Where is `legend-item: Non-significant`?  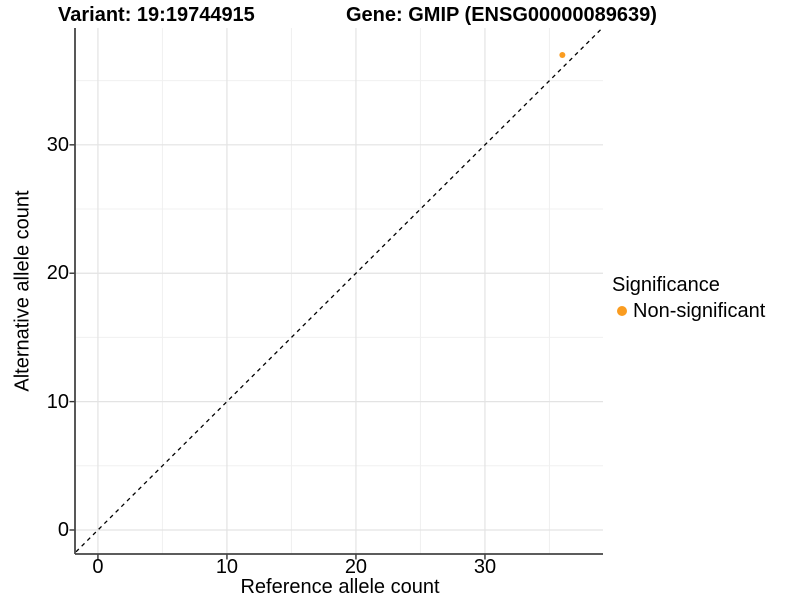
legend-item: Non-significant is located at coordinates (688, 311).